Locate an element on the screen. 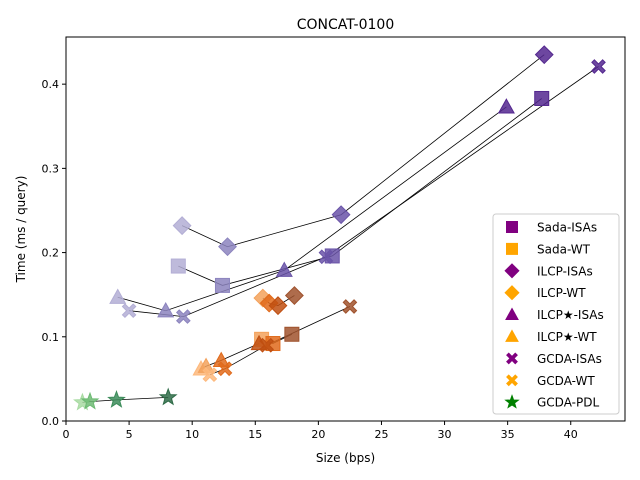 This screenshot has height=480, width=640. y-axis-label: Time (ms / query) is located at coordinates (21, 230).